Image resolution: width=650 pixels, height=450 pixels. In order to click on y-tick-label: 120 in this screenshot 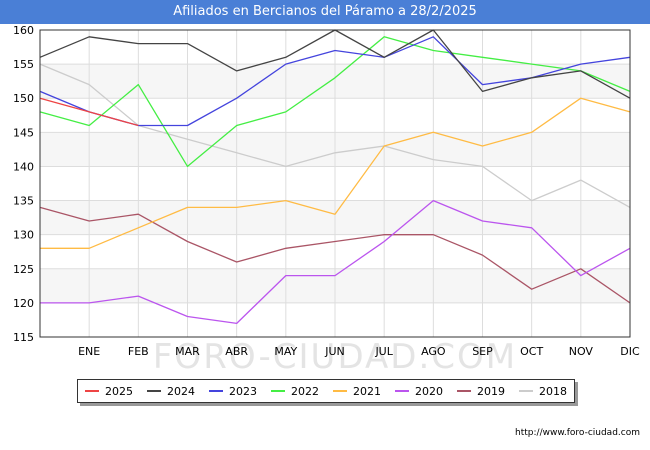, I will do `click(23, 303)`.